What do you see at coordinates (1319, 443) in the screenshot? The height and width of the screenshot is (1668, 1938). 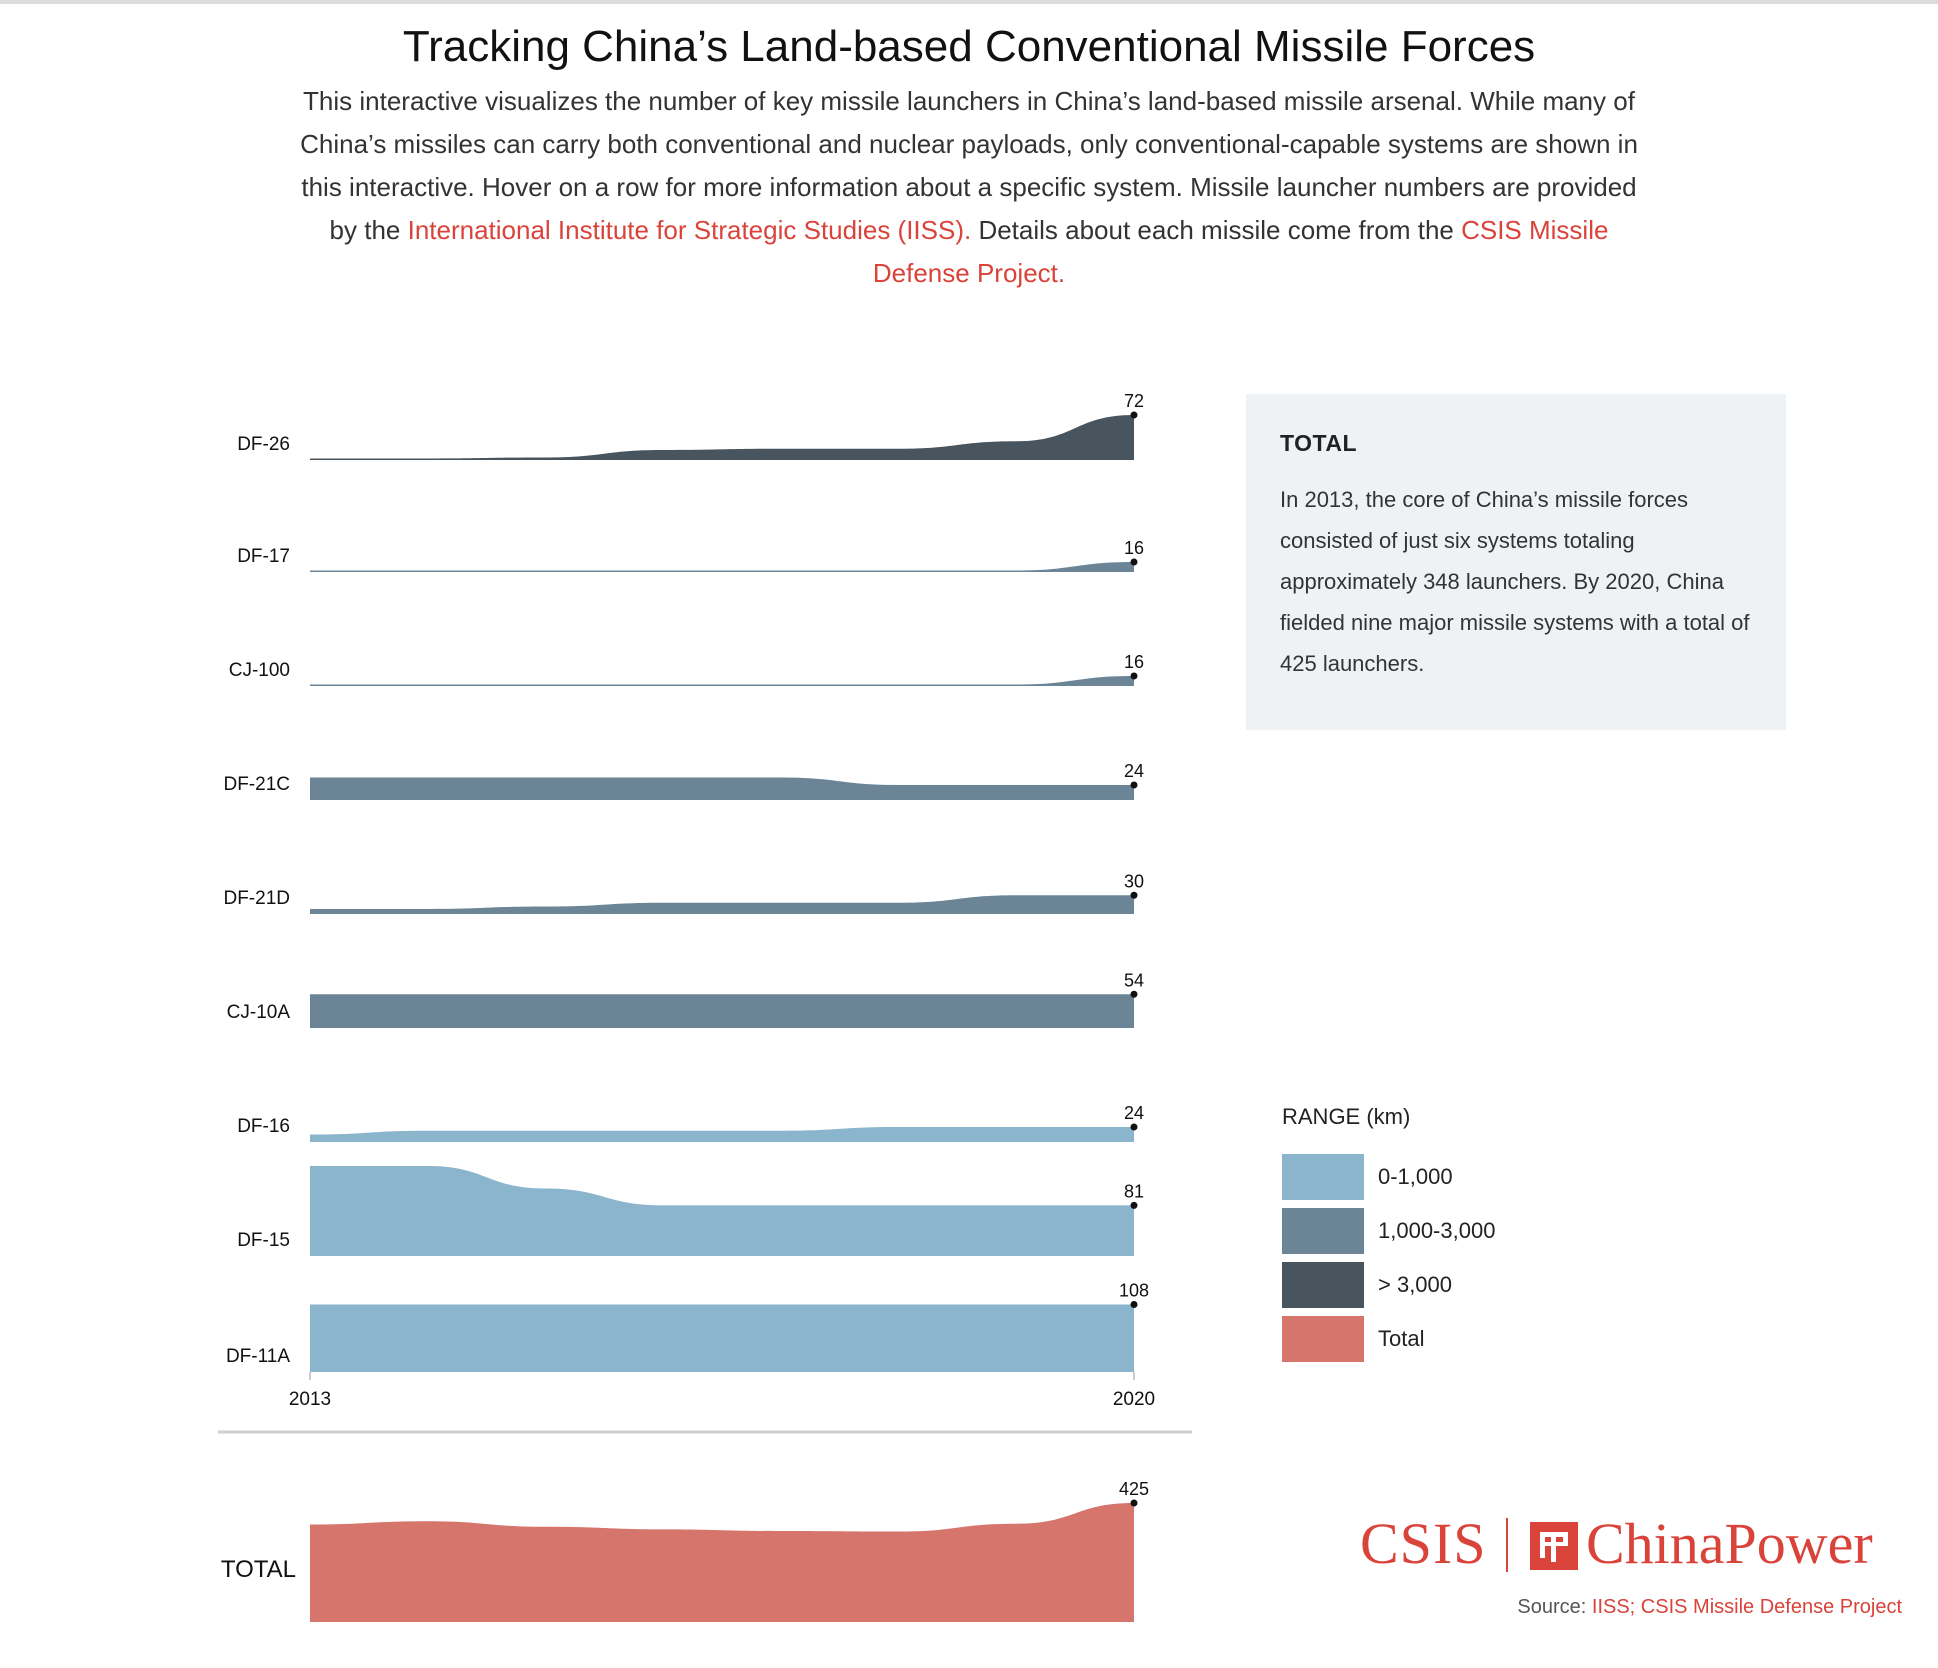 I see `info-box-title: TOTAL` at bounding box center [1319, 443].